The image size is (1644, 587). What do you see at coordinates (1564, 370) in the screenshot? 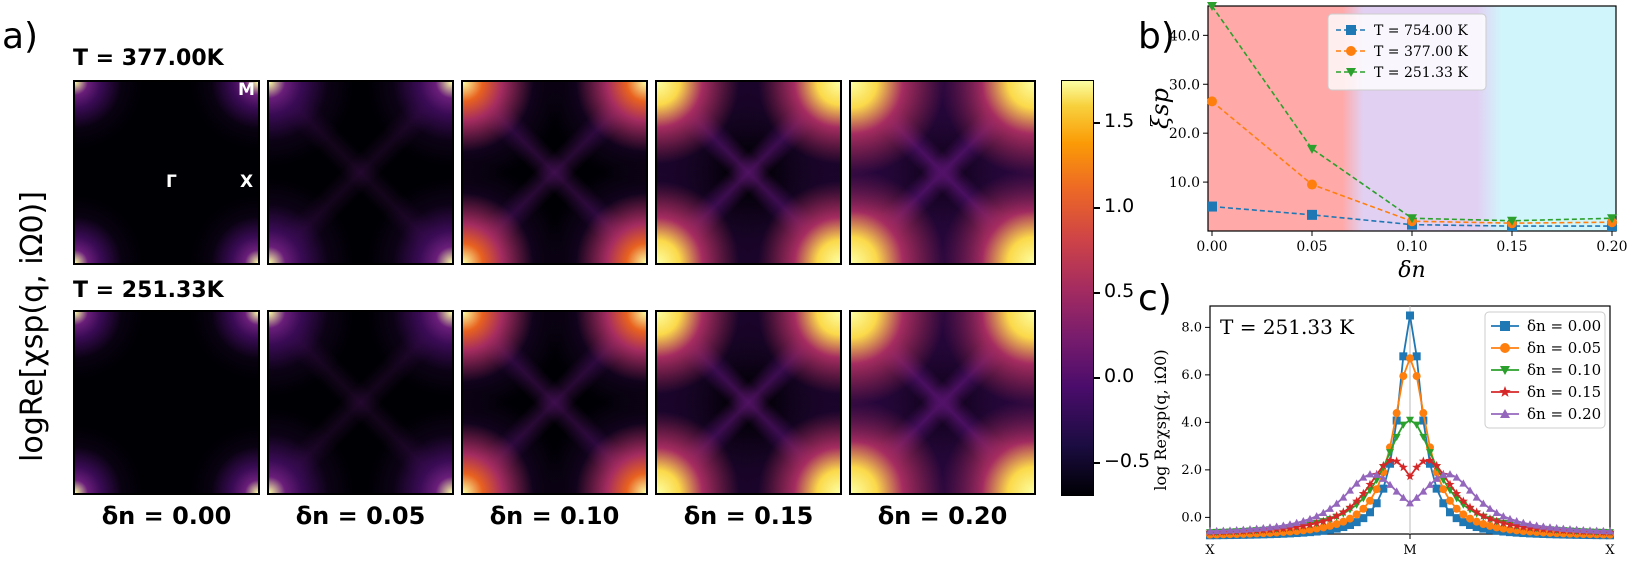
I see `legend-label: δn = 0.10` at bounding box center [1564, 370].